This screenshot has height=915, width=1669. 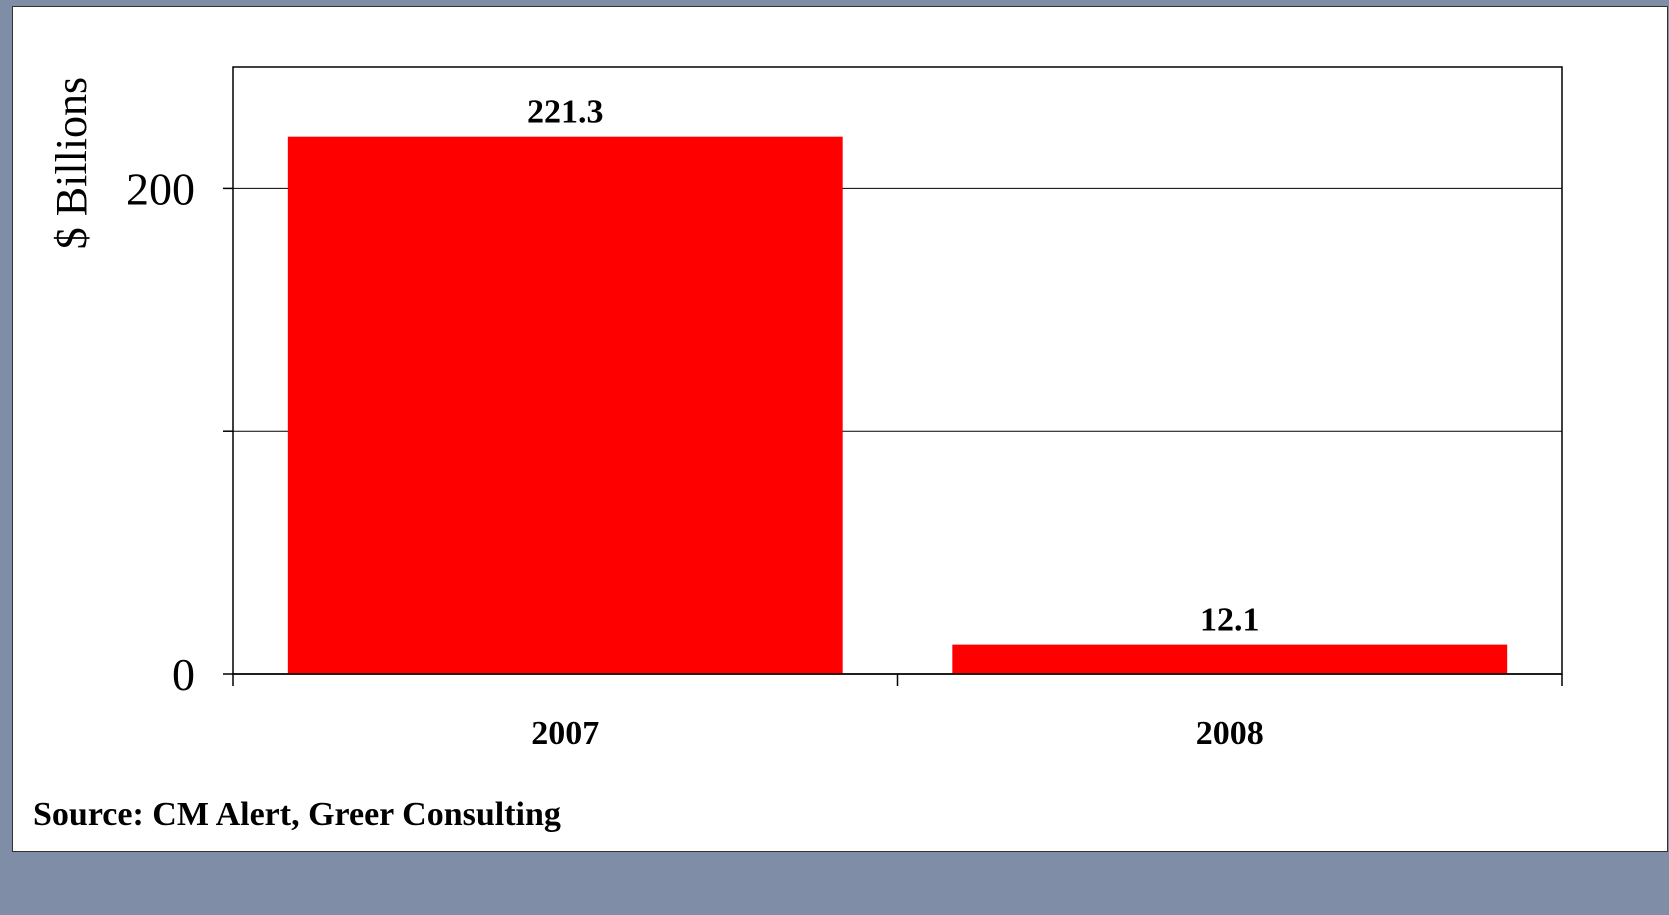 I want to click on data-label-2008: 12.1, so click(x=1230, y=620).